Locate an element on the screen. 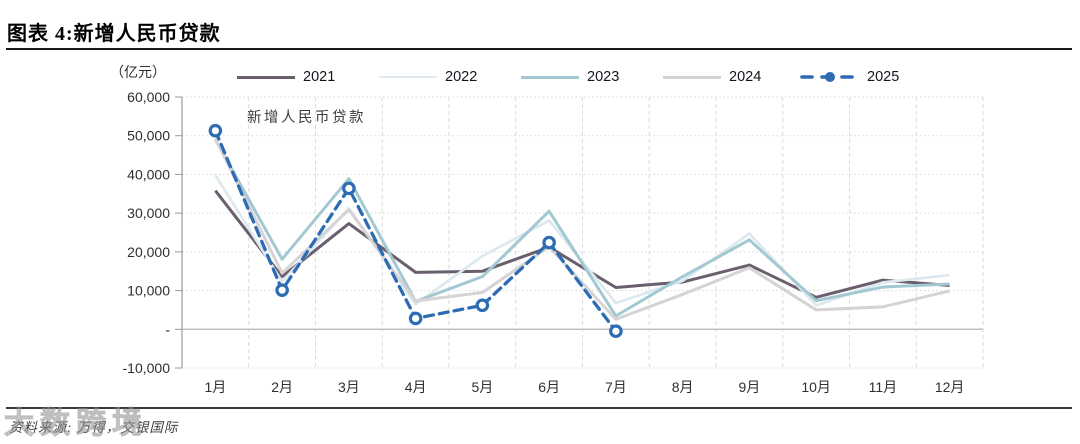  x-tick-label: 6月 is located at coordinates (549, 387).